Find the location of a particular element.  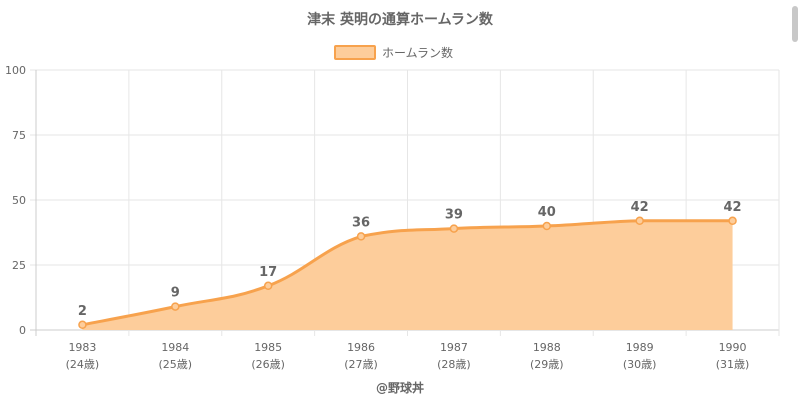

x-tick-year: 1983 is located at coordinates (82, 347).